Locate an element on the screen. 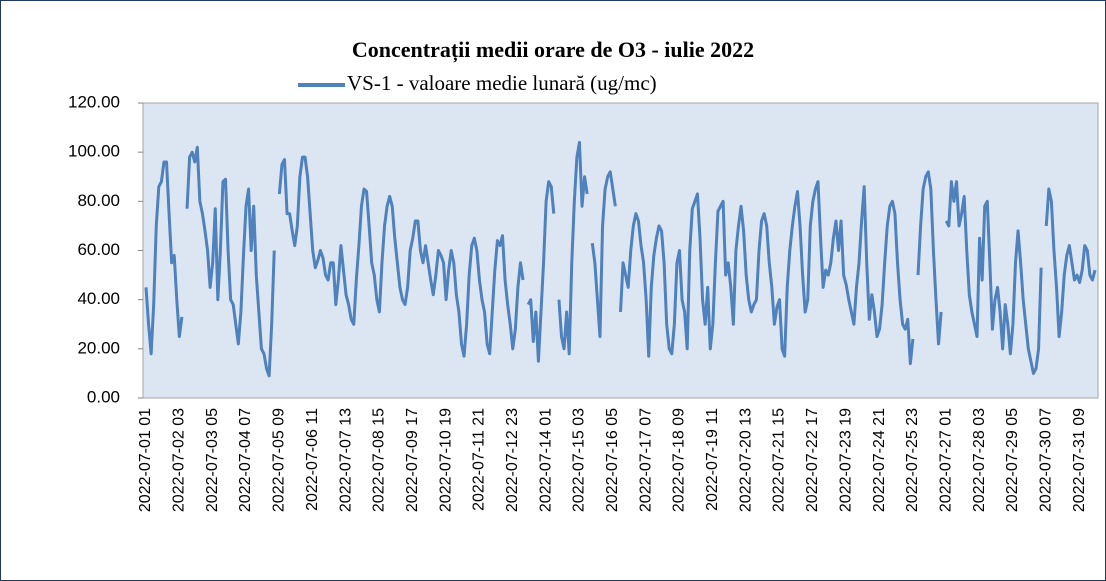  y-tick-label: 20.00 is located at coordinates (98, 347).